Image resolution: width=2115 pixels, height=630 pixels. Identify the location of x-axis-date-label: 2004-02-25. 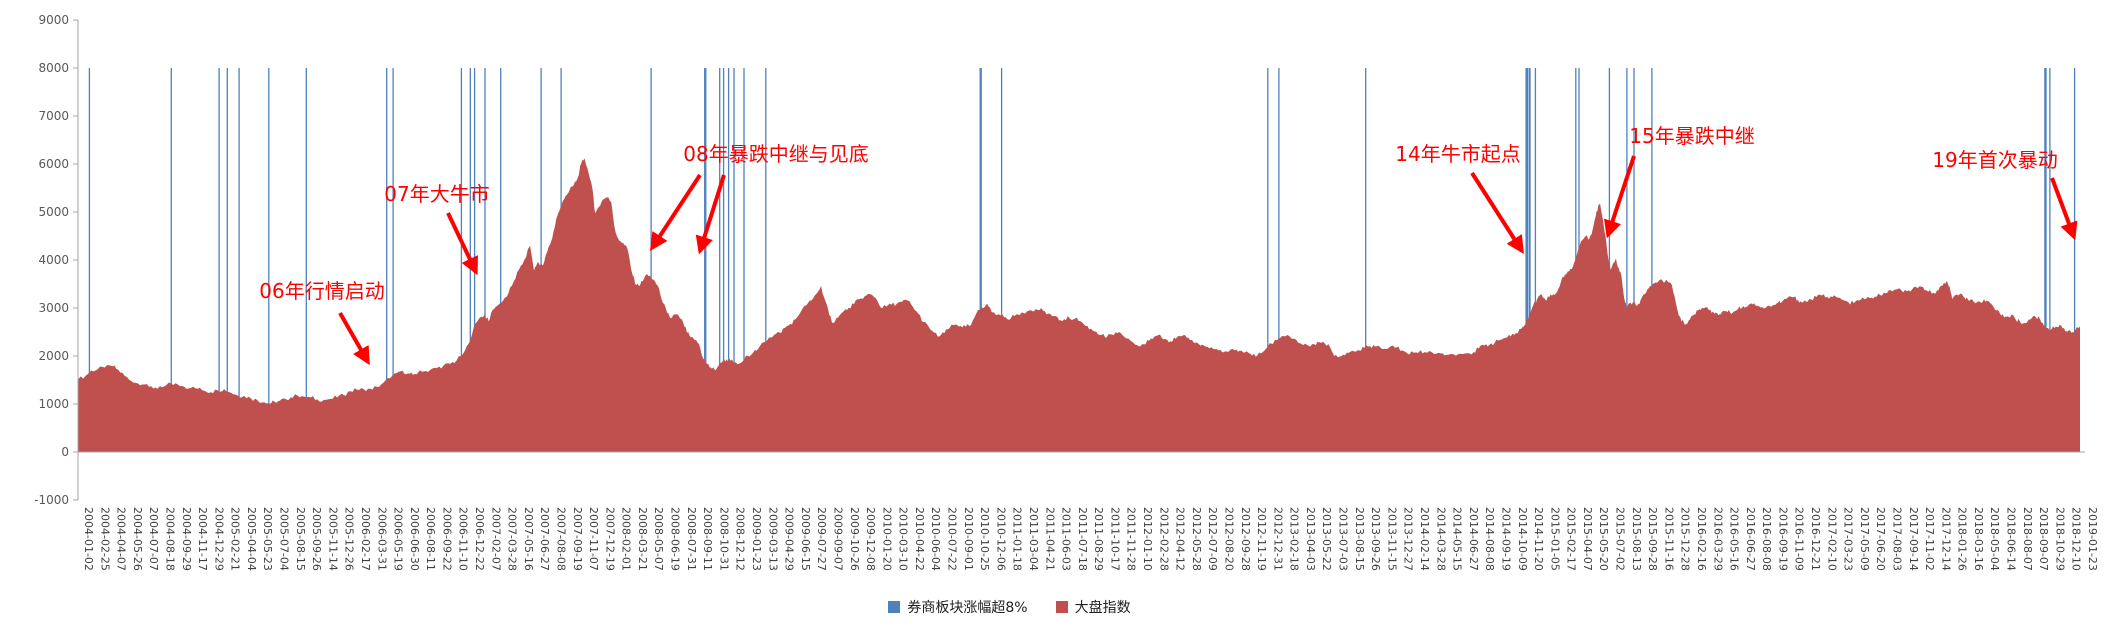
(104, 539).